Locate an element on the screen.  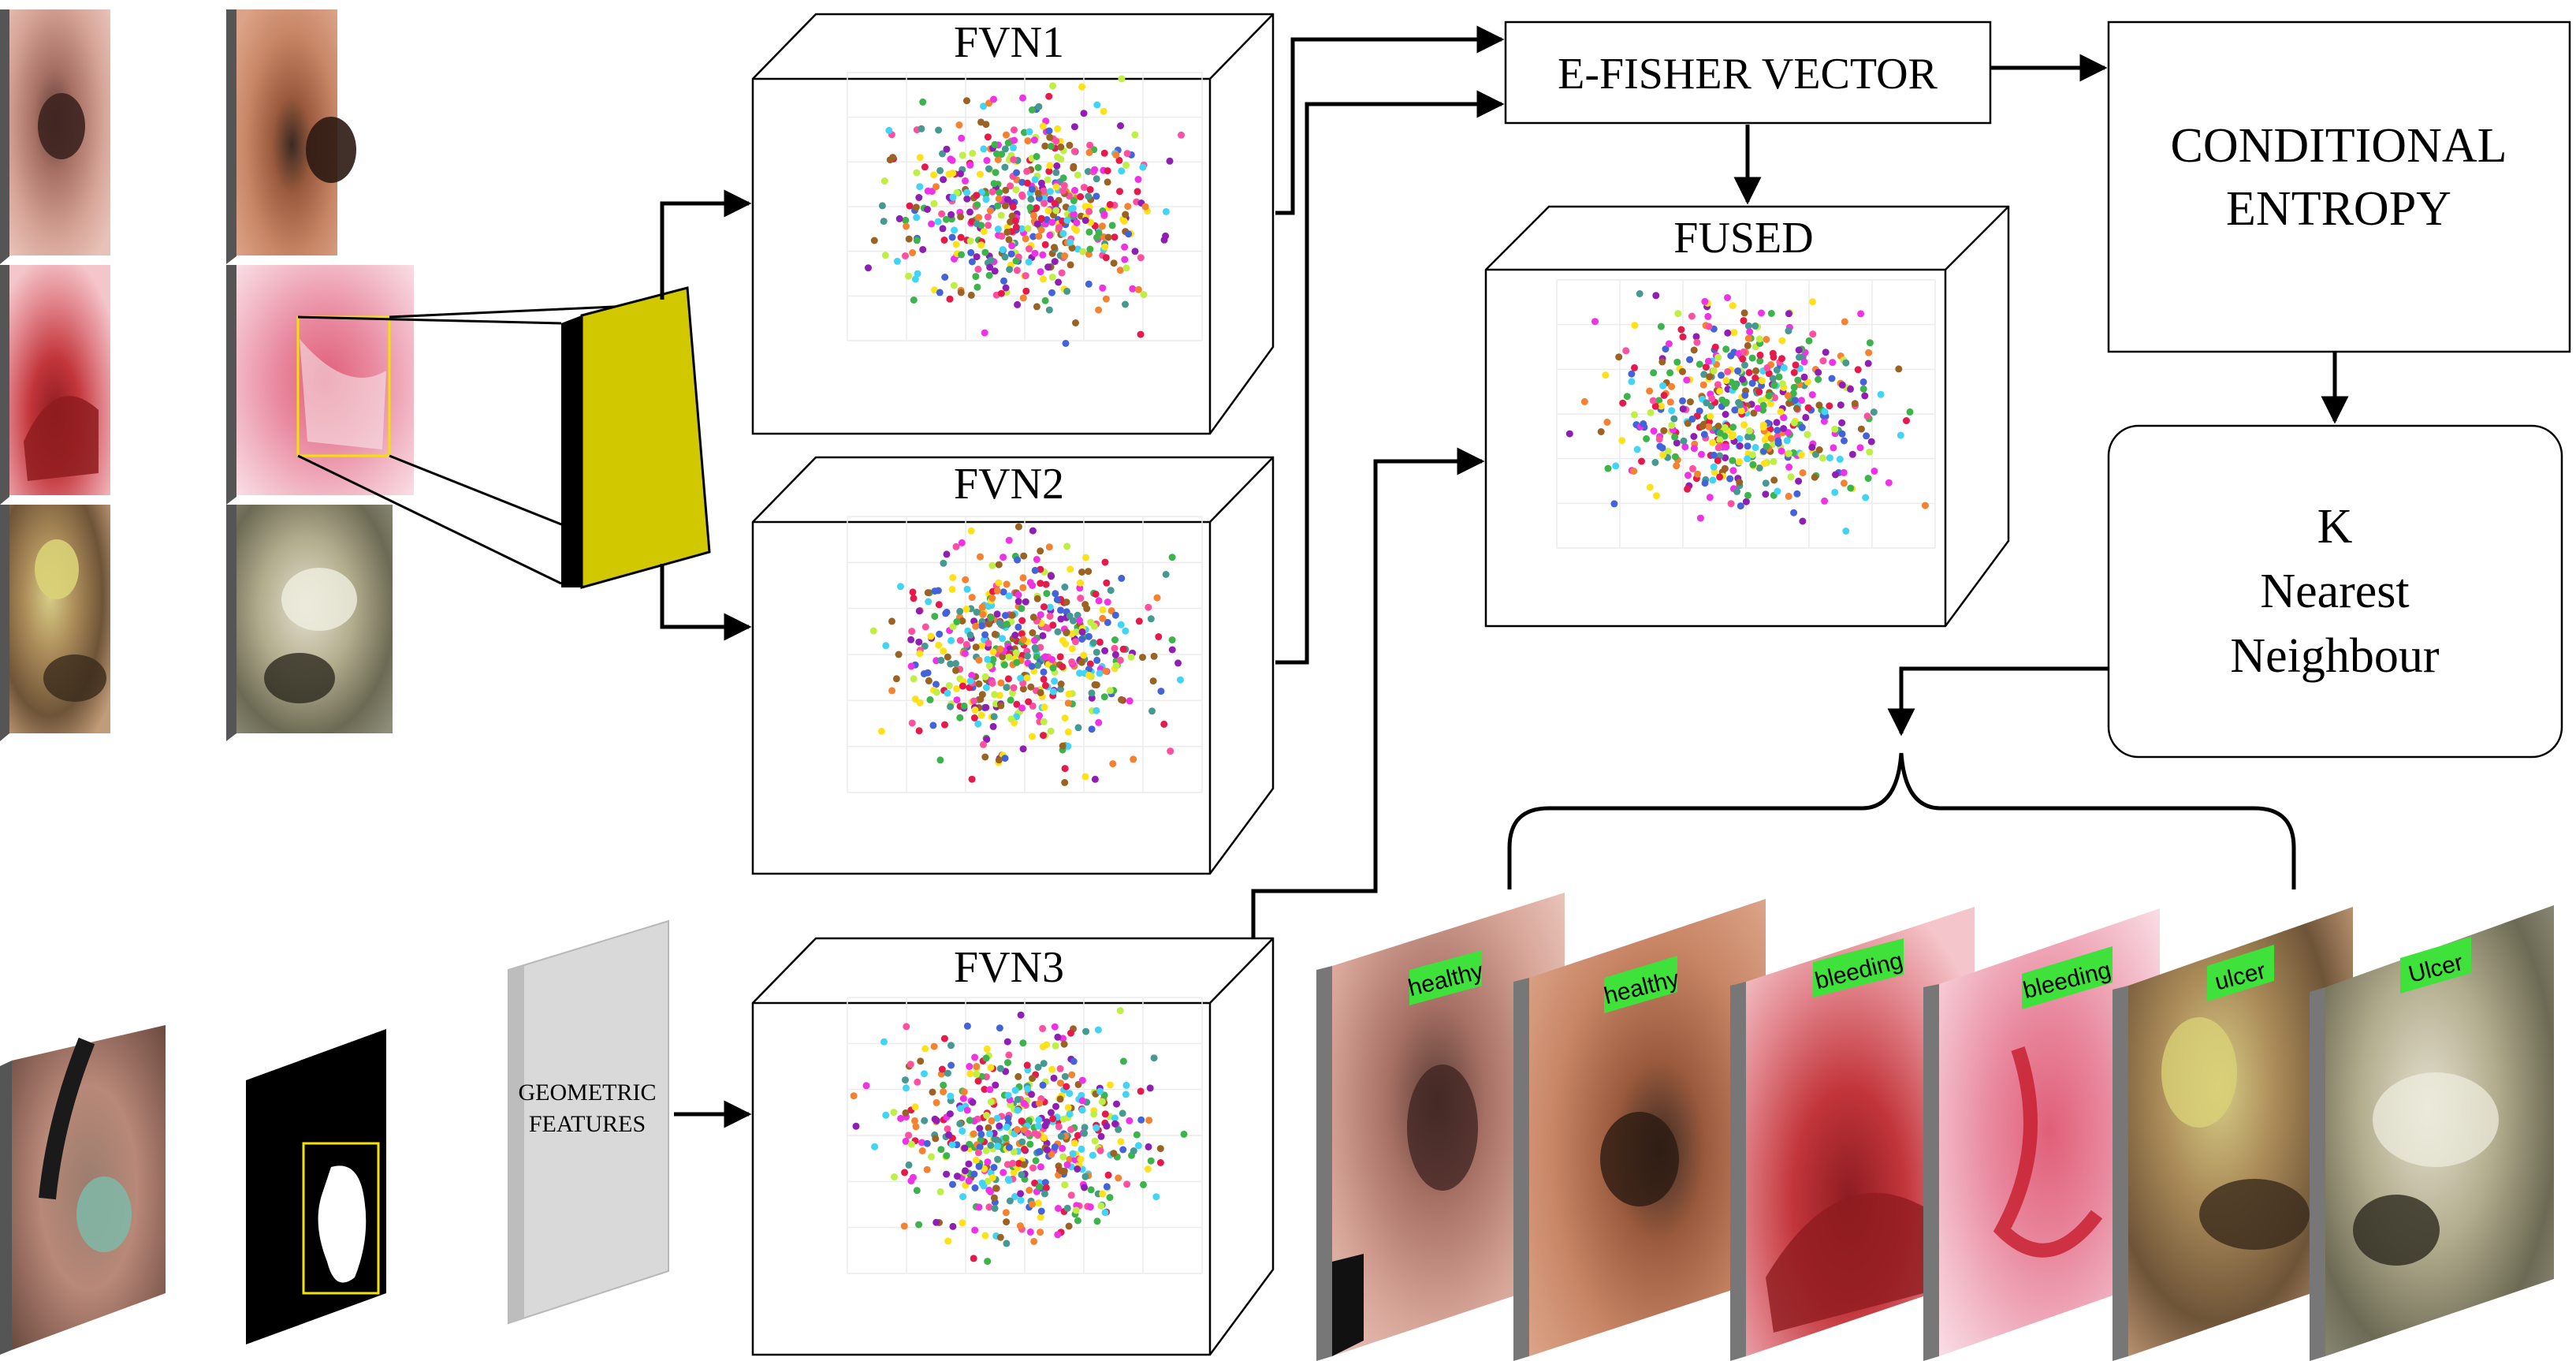
output-image-5: ulcer is located at coordinates (2233, 1134).